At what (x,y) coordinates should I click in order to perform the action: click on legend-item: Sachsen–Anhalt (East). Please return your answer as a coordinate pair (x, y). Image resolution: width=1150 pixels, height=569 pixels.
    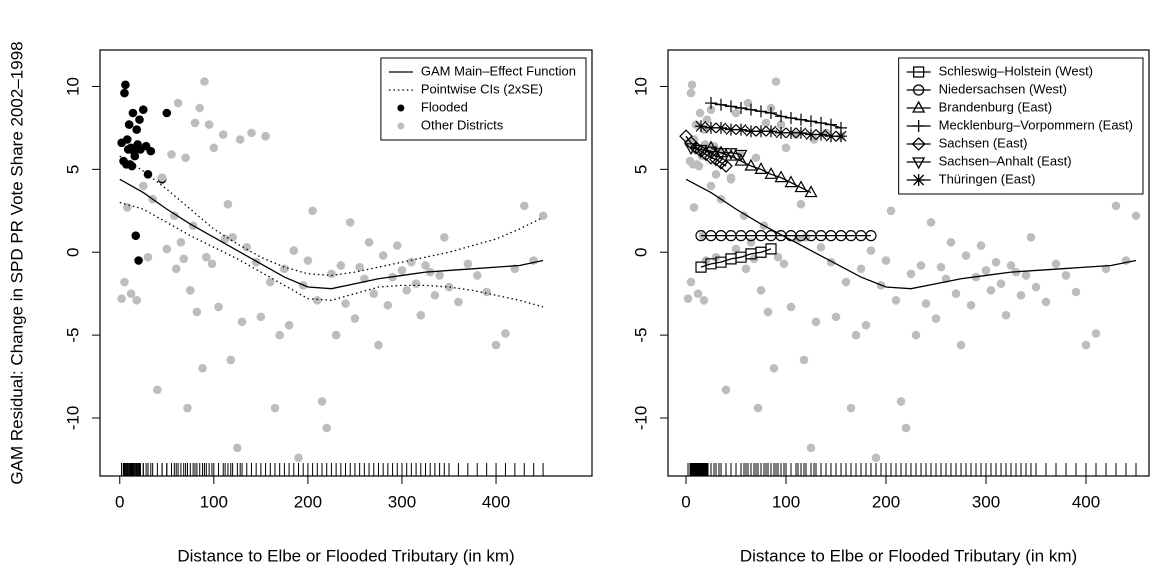
    Looking at the image, I should click on (989, 161).